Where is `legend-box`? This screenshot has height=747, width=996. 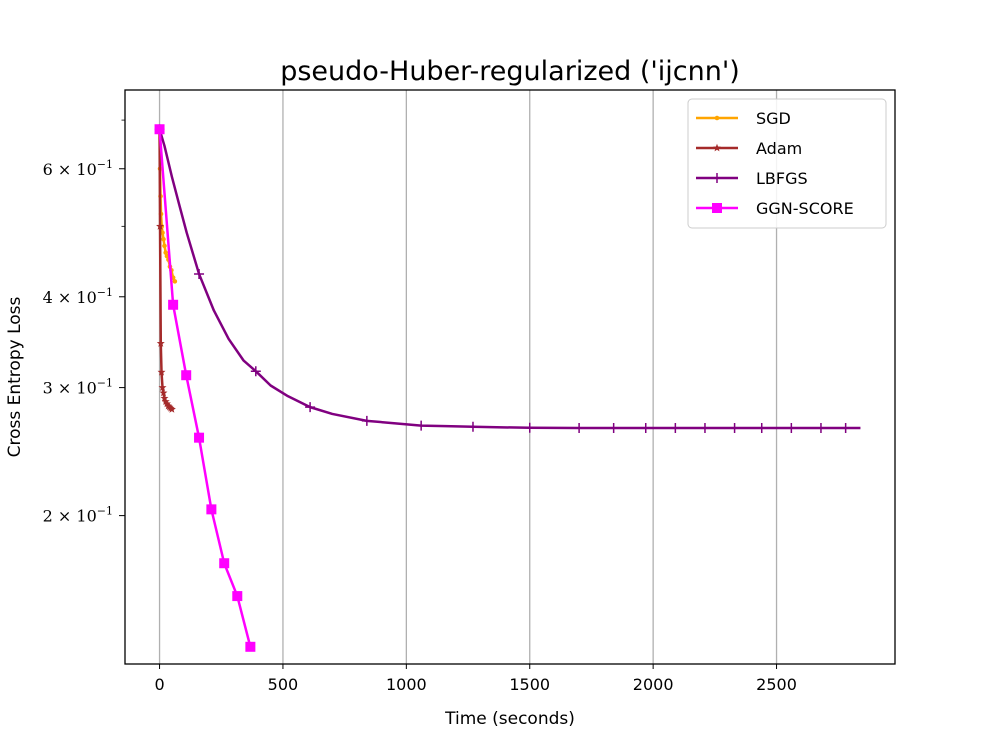
legend-box is located at coordinates (787, 163).